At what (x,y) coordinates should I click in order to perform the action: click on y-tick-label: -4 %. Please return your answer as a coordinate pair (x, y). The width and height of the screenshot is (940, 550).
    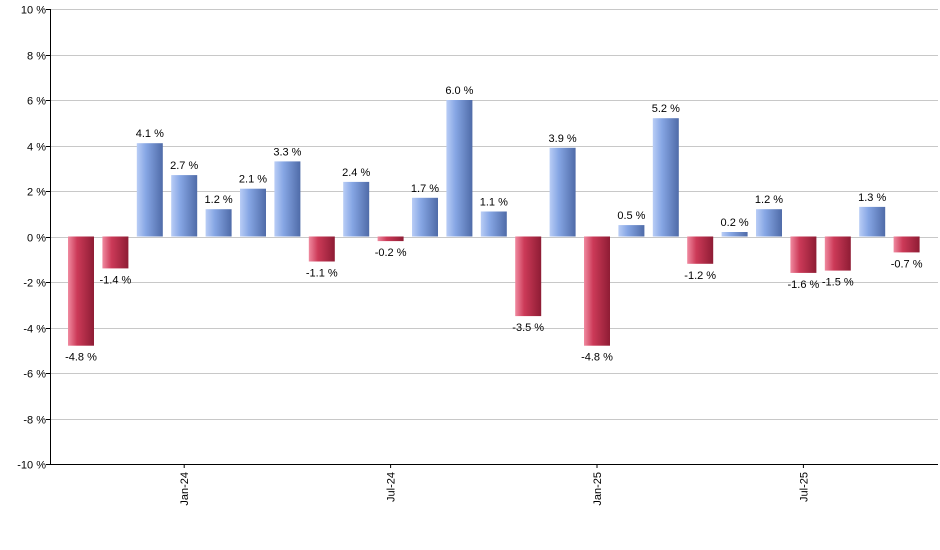
    Looking at the image, I should click on (34, 330).